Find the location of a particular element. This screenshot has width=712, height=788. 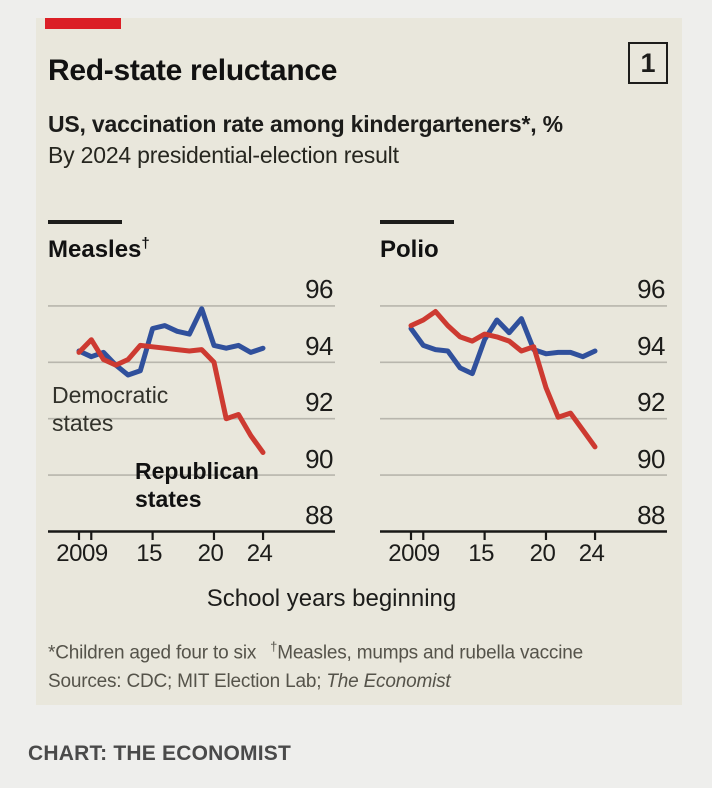

series-label-republican: Republican states is located at coordinates (197, 484).